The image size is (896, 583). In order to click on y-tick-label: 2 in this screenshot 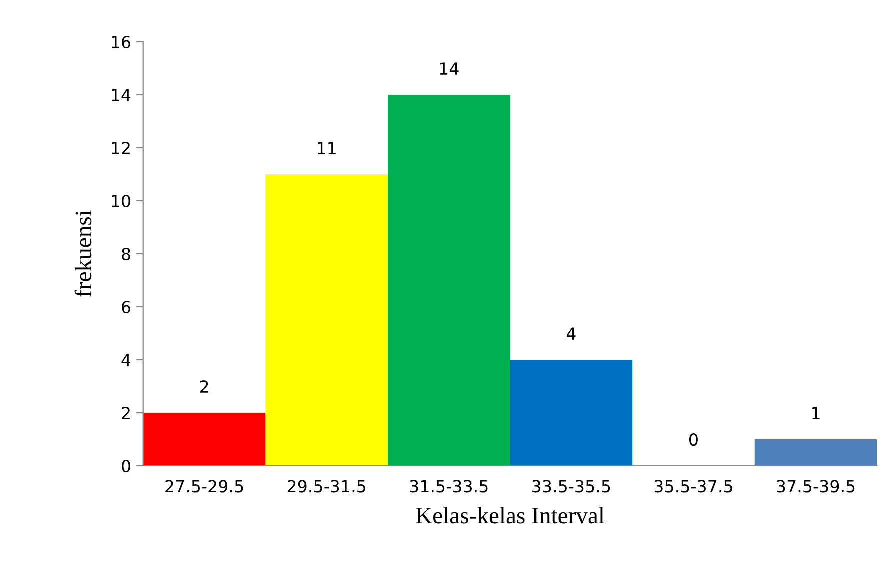, I will do `click(126, 413)`.